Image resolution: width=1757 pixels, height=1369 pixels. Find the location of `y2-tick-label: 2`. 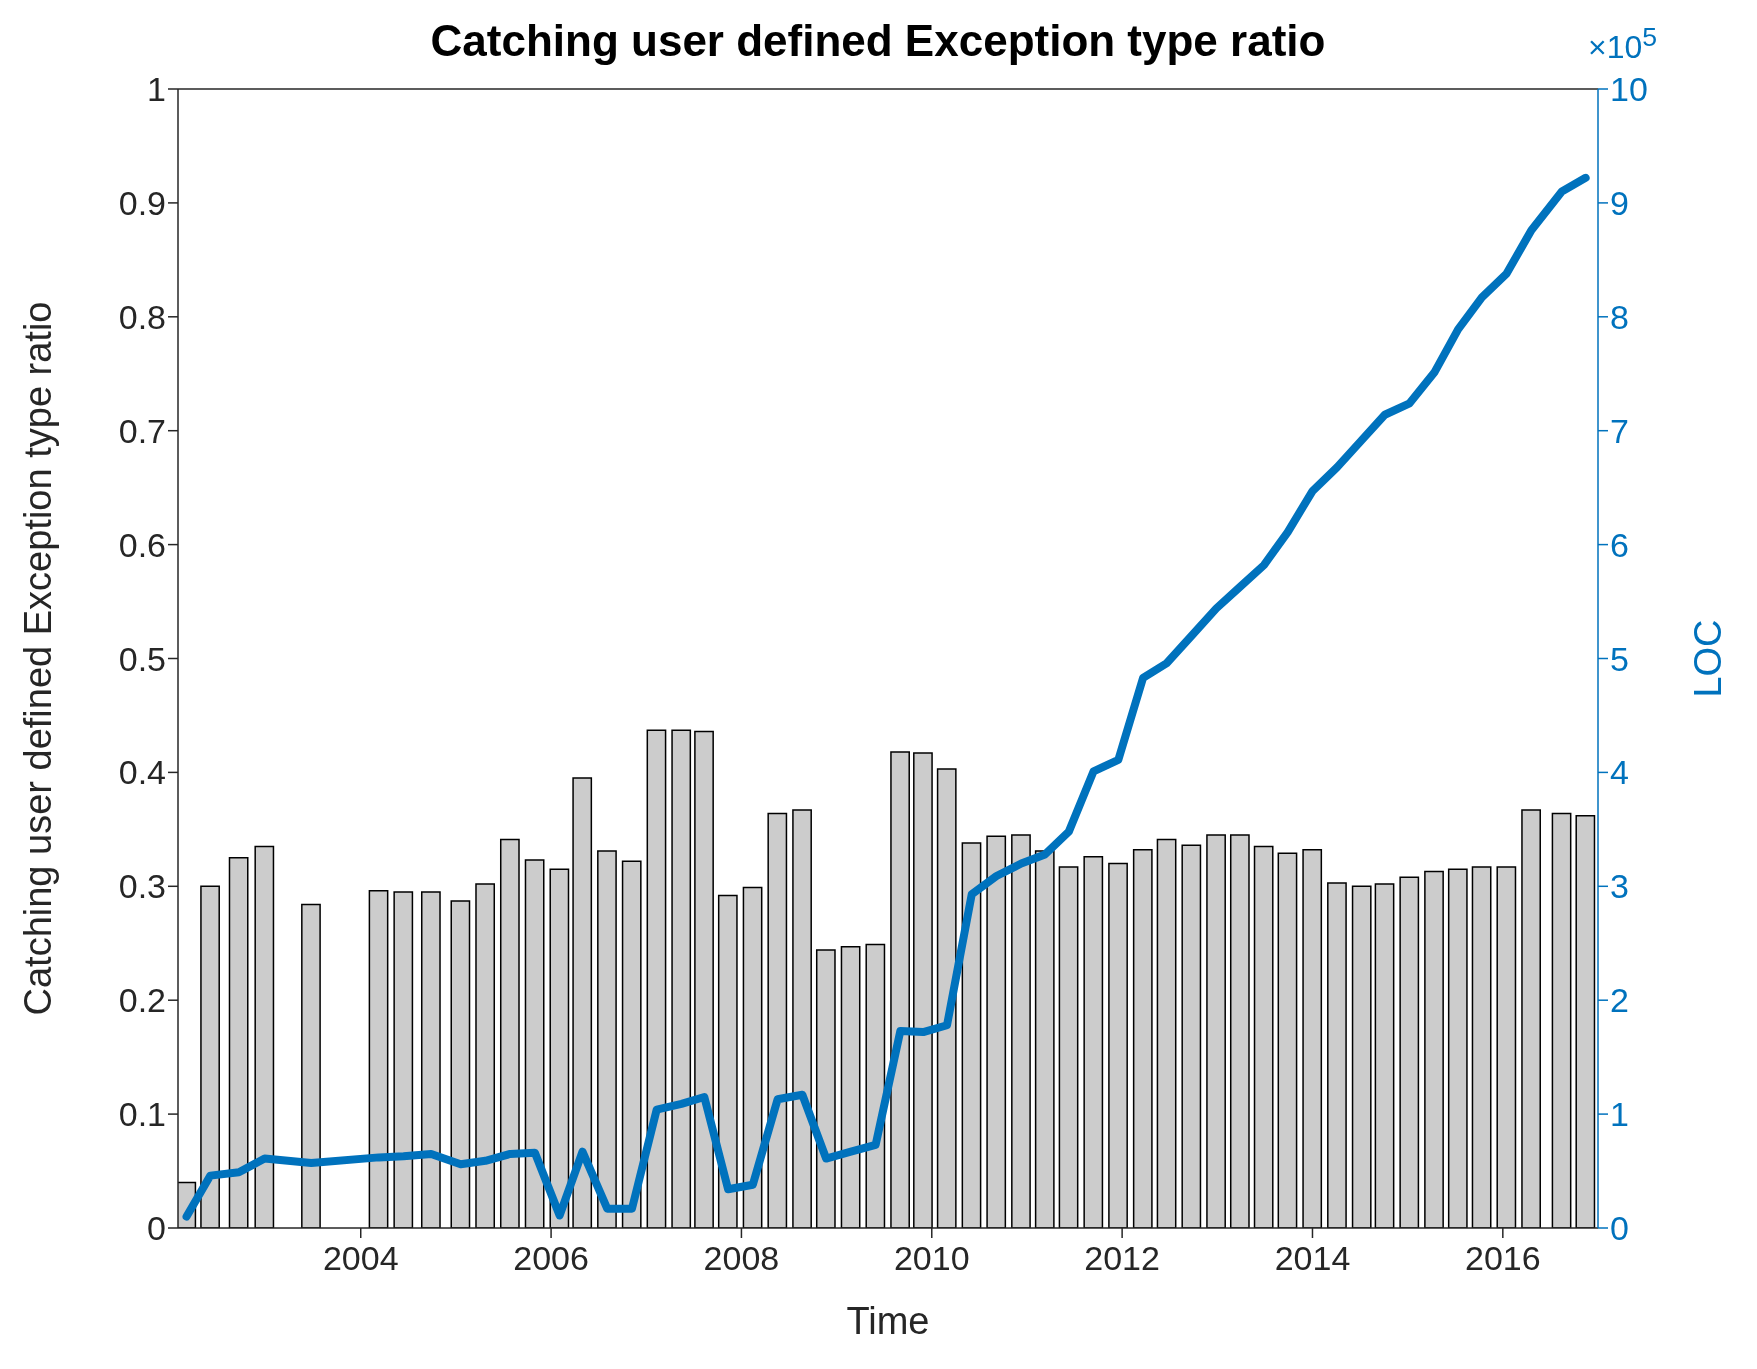

y2-tick-label: 2 is located at coordinates (1619, 1000).